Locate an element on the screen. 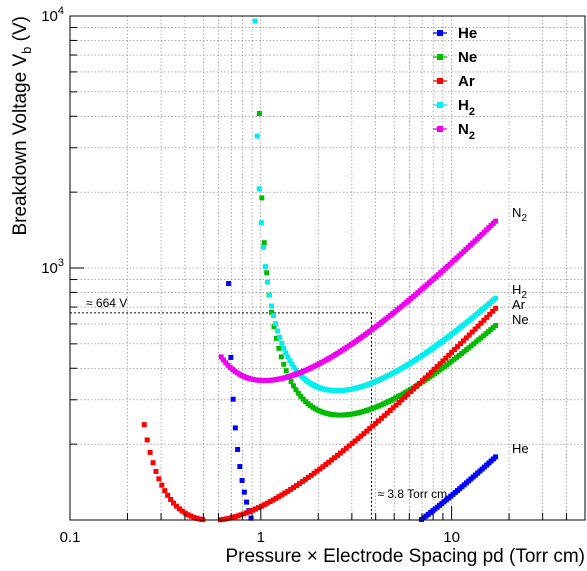  legend-label-N2: N2 is located at coordinates (466, 131).